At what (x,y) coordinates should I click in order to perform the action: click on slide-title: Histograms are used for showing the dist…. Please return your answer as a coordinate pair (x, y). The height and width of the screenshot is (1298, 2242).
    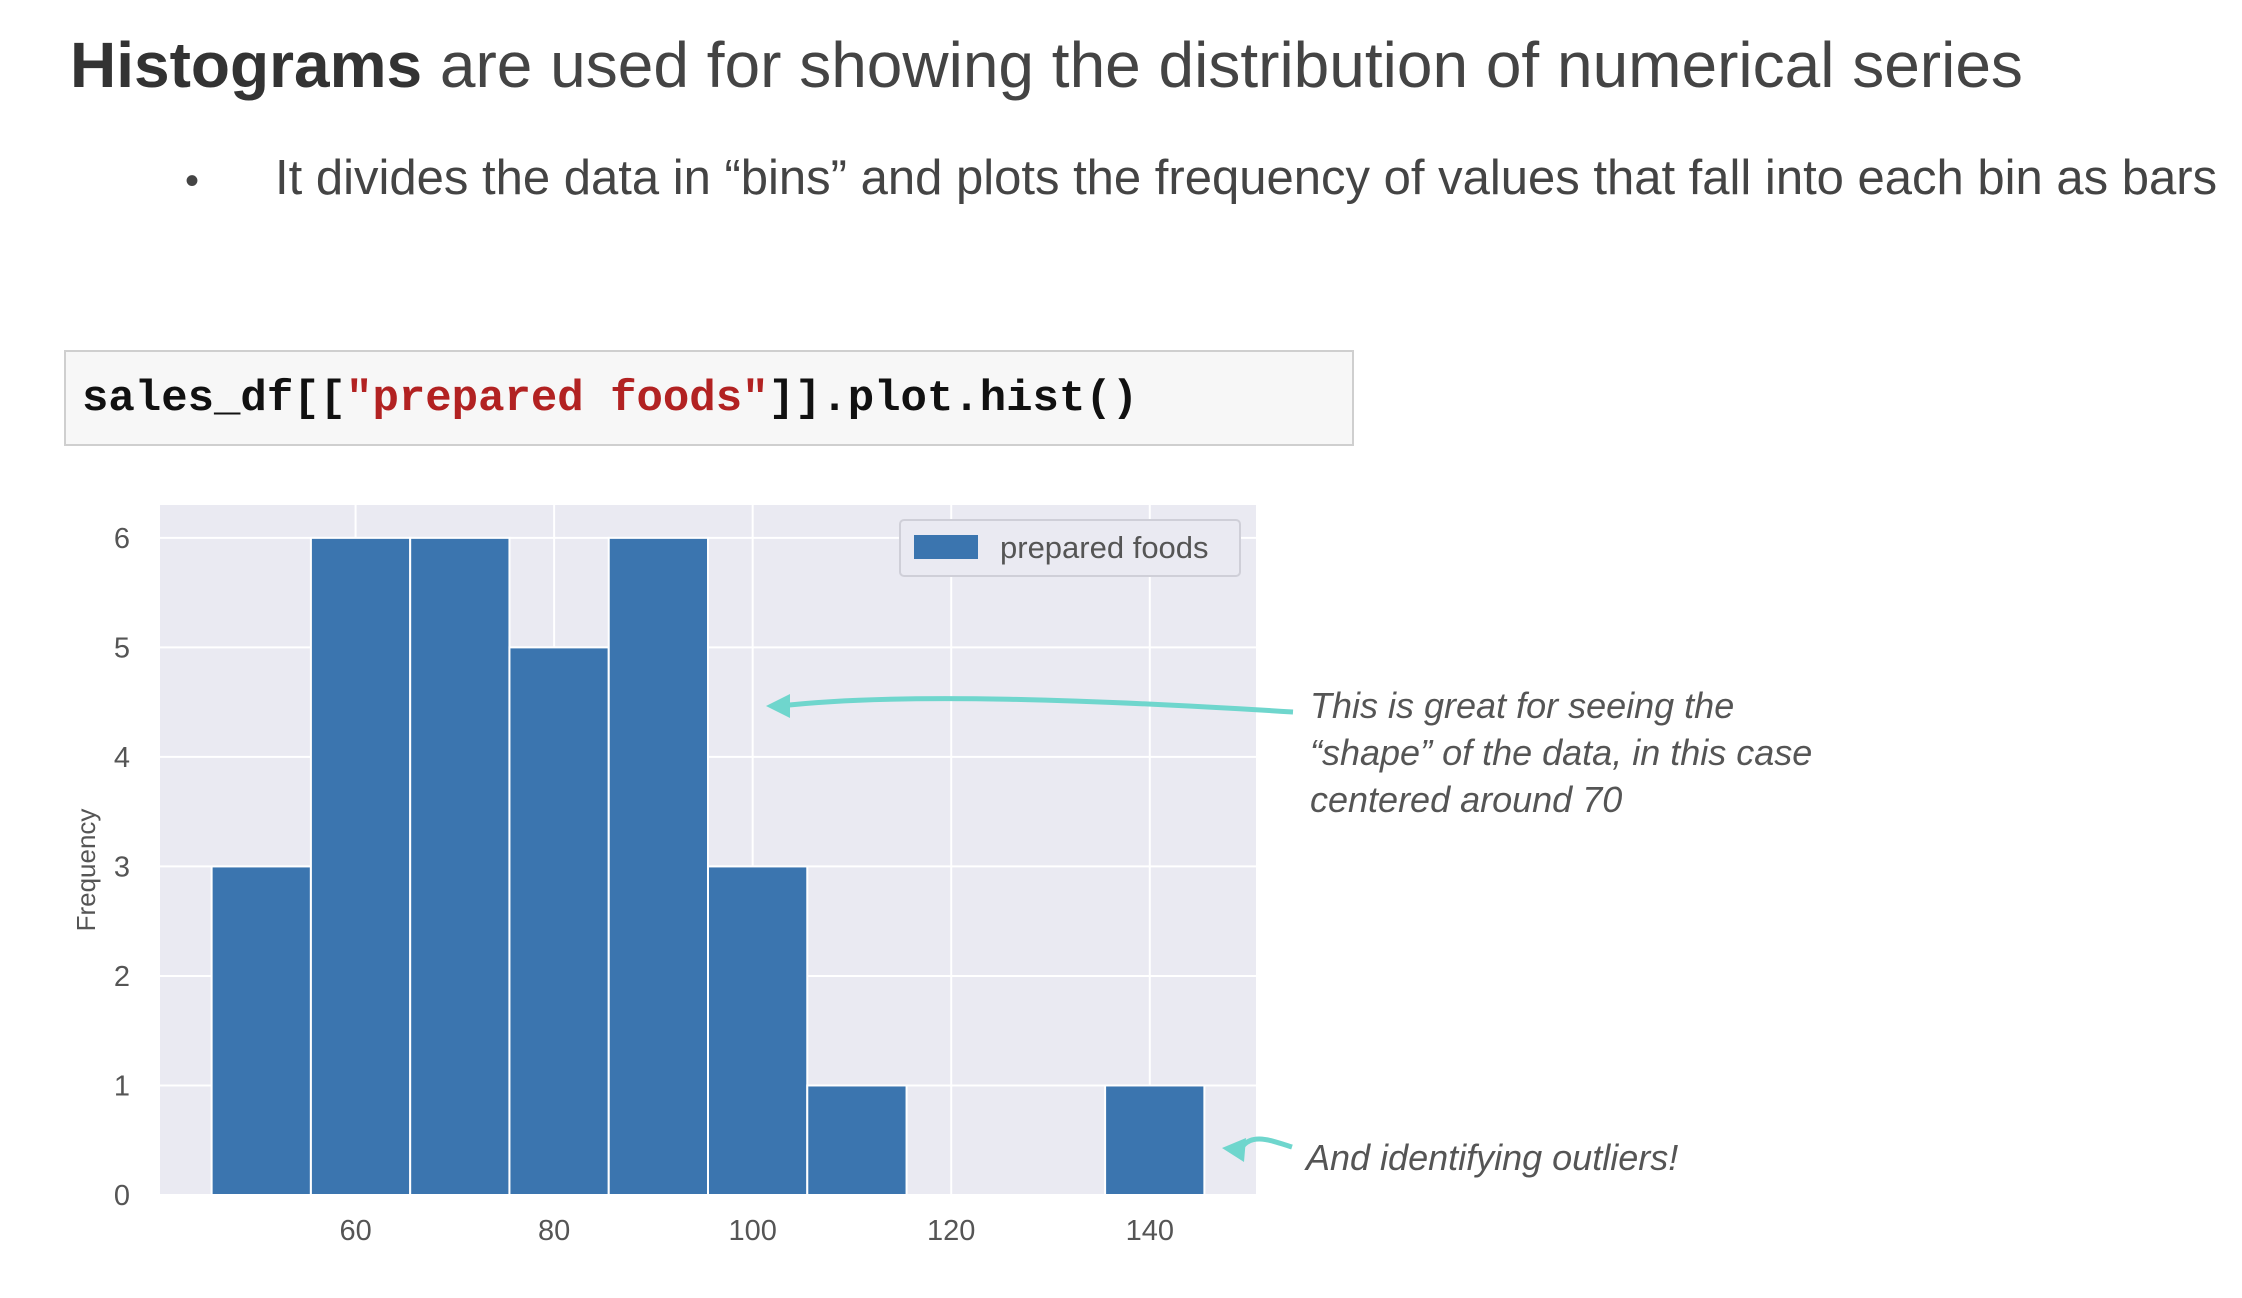
    Looking at the image, I should click on (1046, 65).